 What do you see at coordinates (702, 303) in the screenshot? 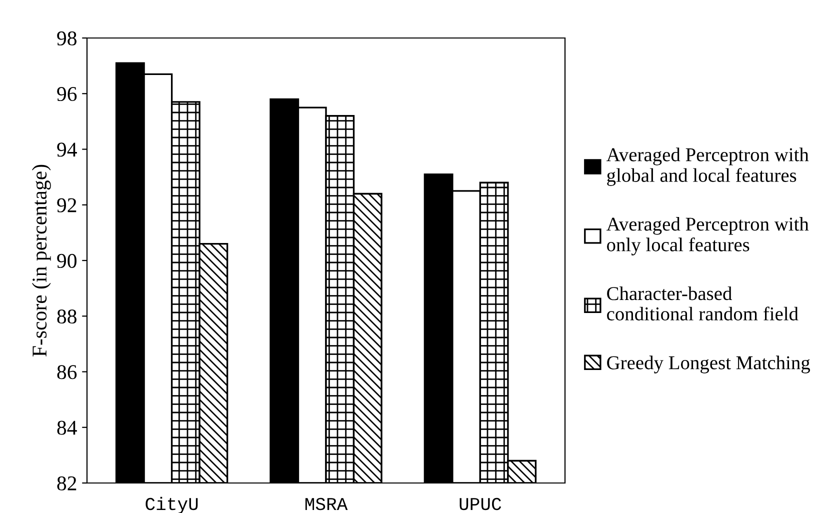
I see `legend-label: Character-based conditional random field` at bounding box center [702, 303].